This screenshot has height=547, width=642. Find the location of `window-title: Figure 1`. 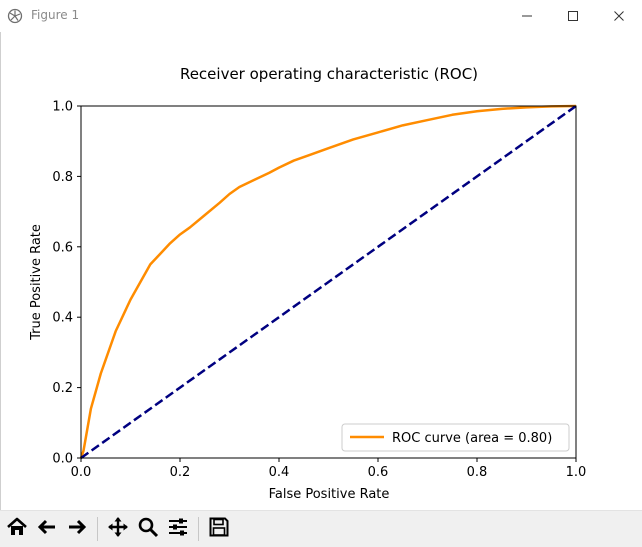

window-title: Figure 1 is located at coordinates (55, 15).